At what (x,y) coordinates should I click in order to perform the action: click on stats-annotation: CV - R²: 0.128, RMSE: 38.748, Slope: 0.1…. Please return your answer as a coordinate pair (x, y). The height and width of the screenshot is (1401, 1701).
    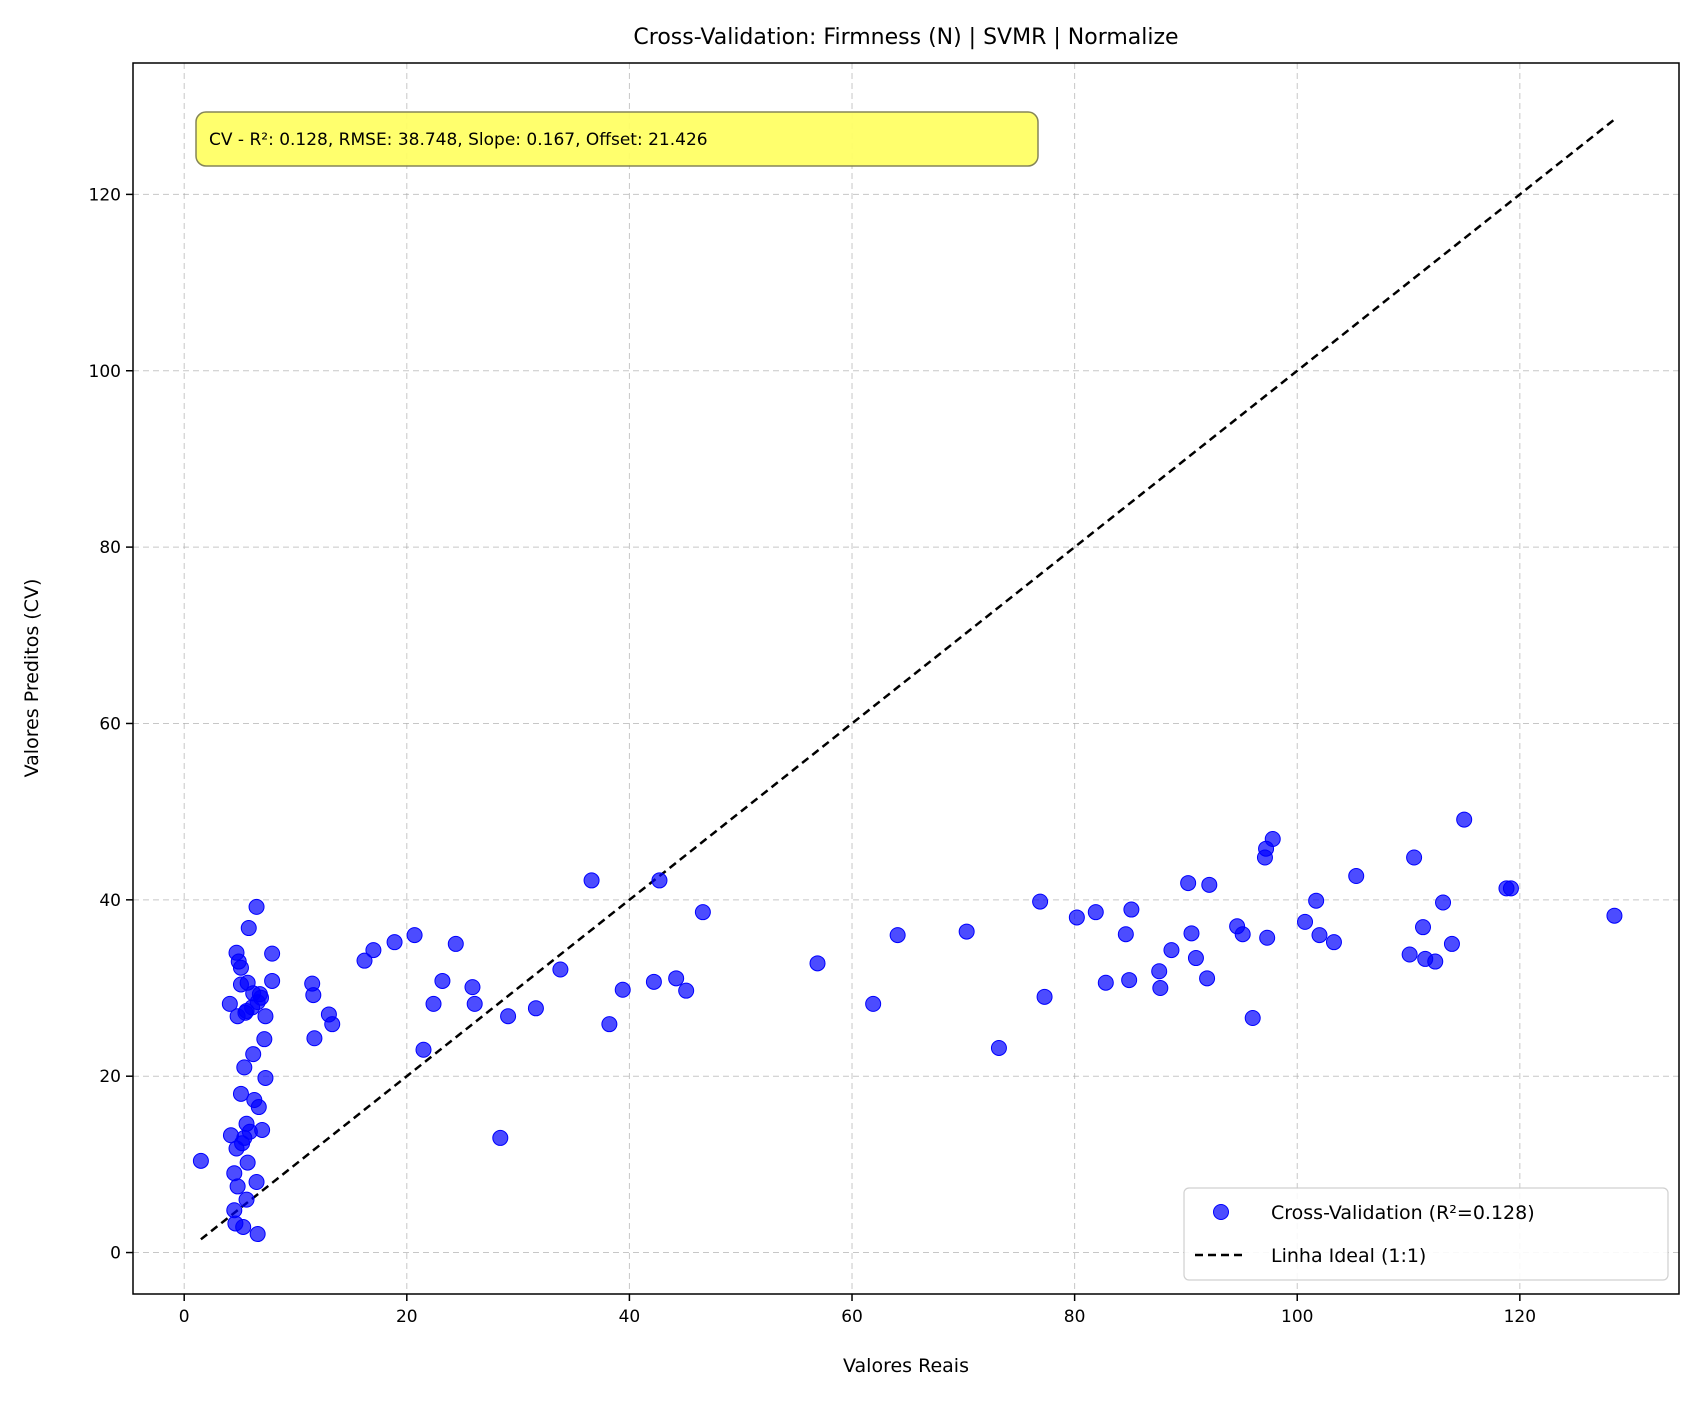
    Looking at the image, I should click on (617, 139).